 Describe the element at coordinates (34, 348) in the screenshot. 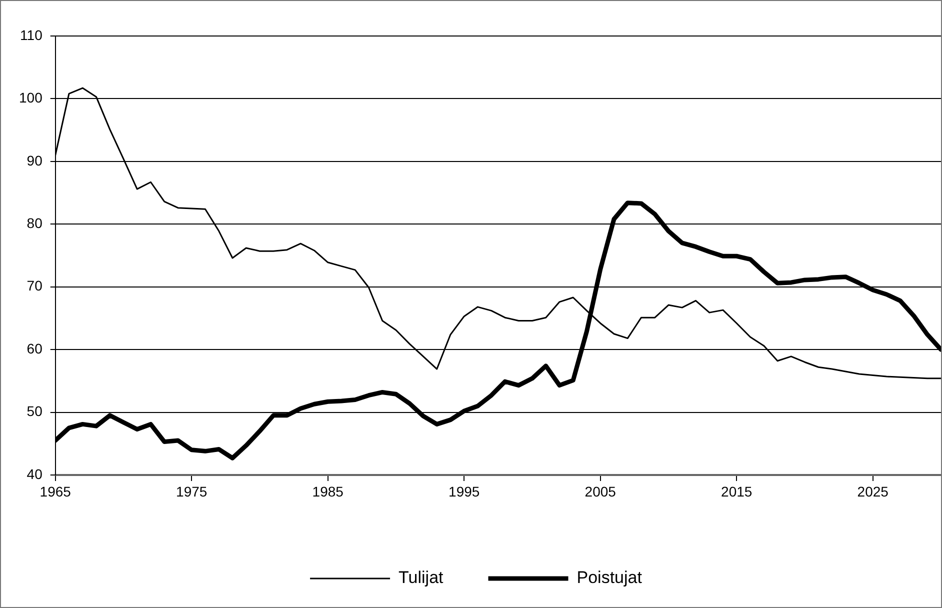

I see `y-tick-label: 60` at that location.